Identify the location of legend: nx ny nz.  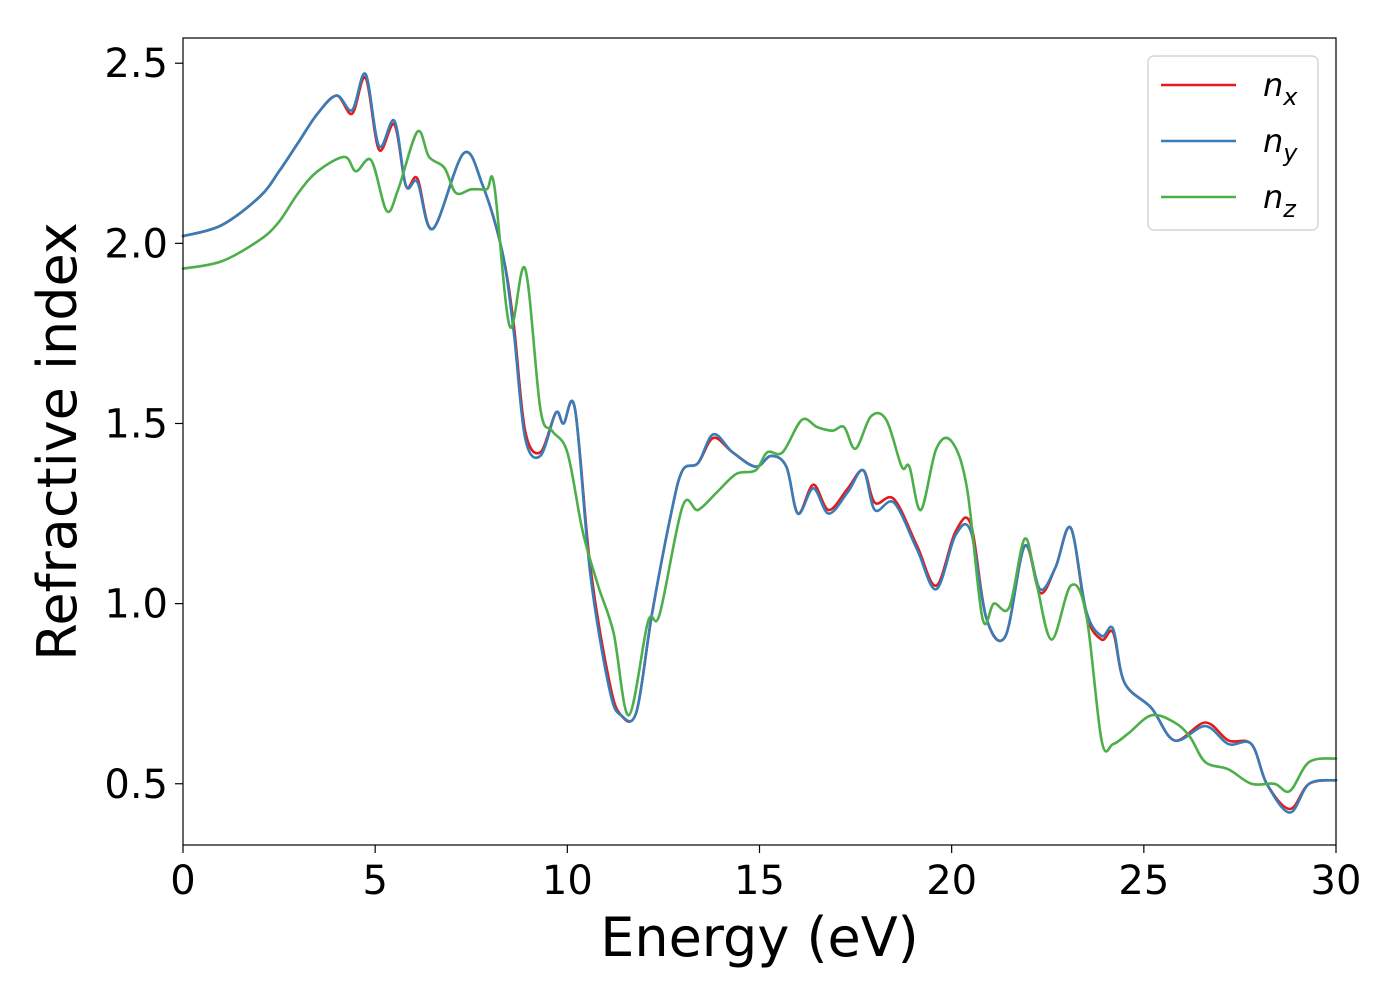
(1233, 143).